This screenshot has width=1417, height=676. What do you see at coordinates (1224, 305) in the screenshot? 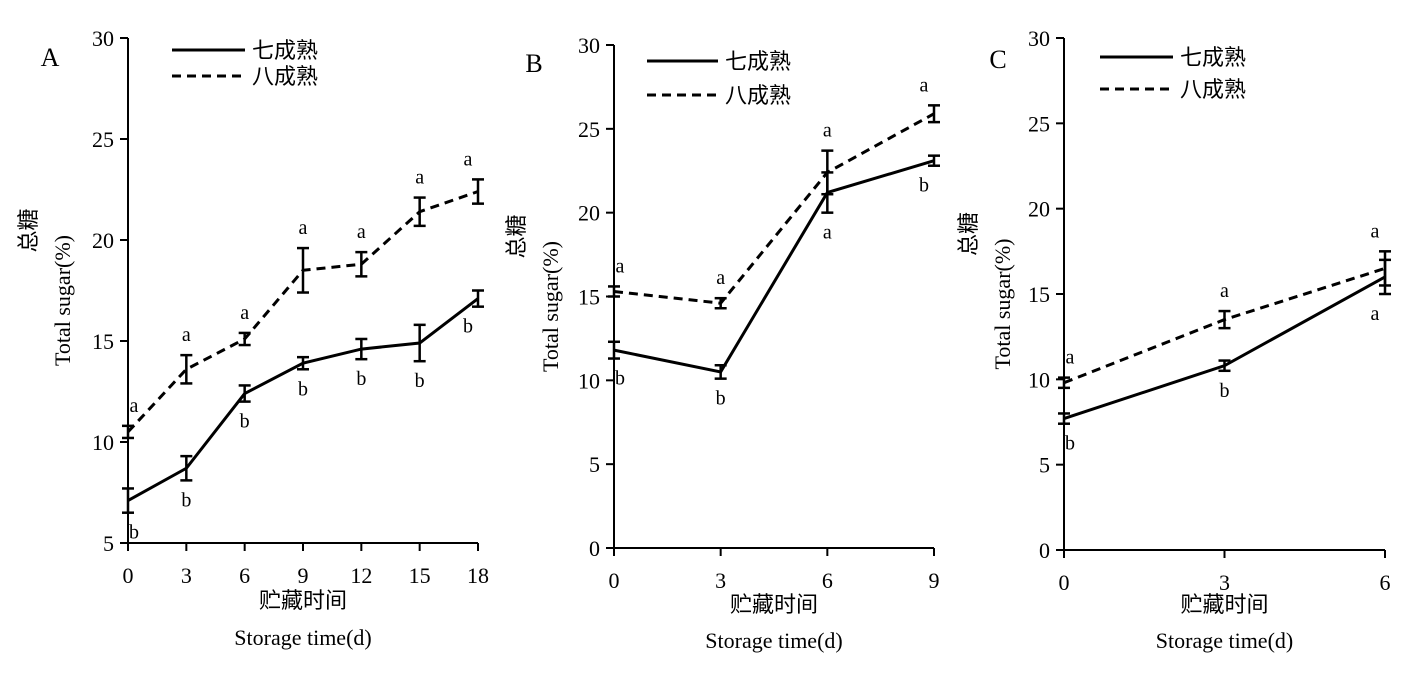
I see `series-dashed: a a a` at bounding box center [1224, 305].